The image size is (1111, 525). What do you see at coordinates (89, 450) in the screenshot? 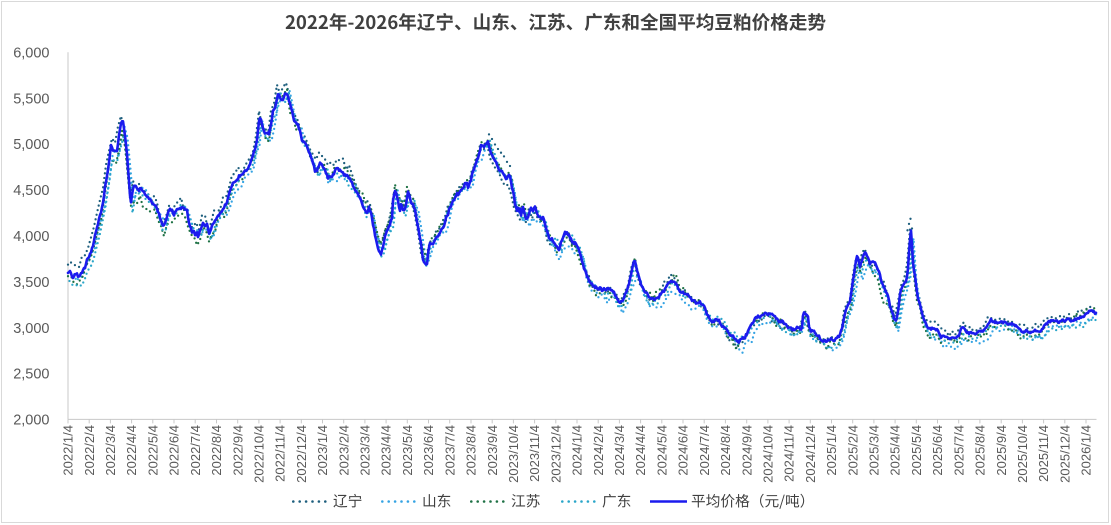
I see `svg-text: 2022/2/4` at bounding box center [89, 450].